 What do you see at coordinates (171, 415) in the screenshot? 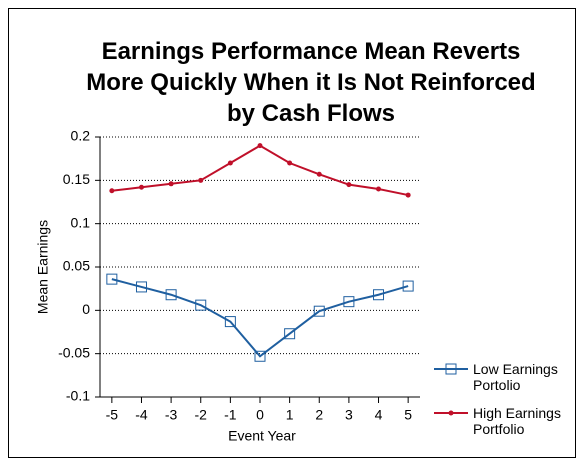
I see `x-tick-label: -3` at bounding box center [171, 415].